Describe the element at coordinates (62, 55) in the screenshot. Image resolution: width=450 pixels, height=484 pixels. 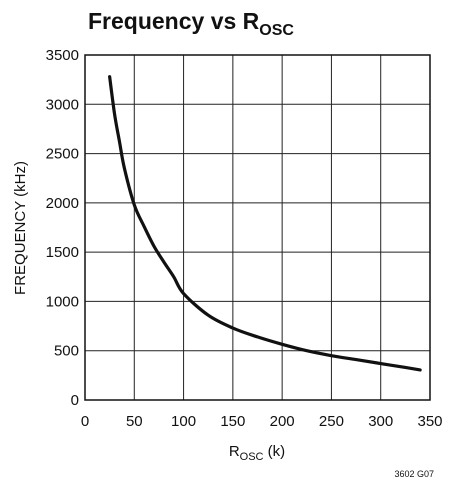
I see `y-tick-label: 3500` at that location.